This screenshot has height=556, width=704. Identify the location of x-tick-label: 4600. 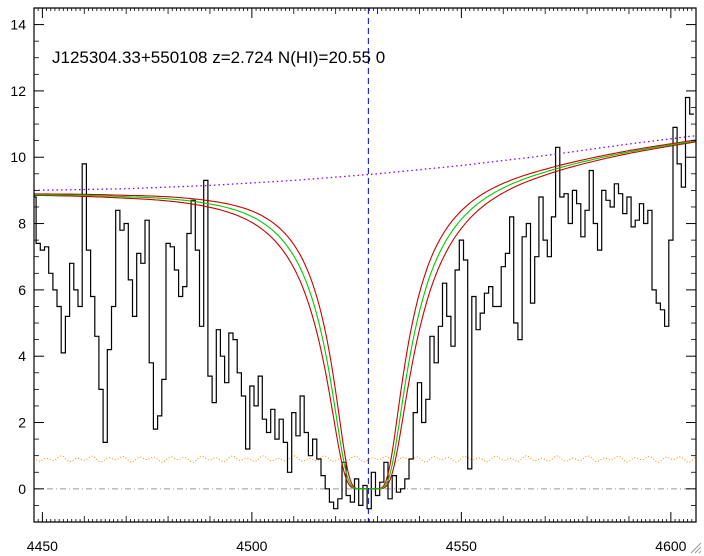
(670, 546).